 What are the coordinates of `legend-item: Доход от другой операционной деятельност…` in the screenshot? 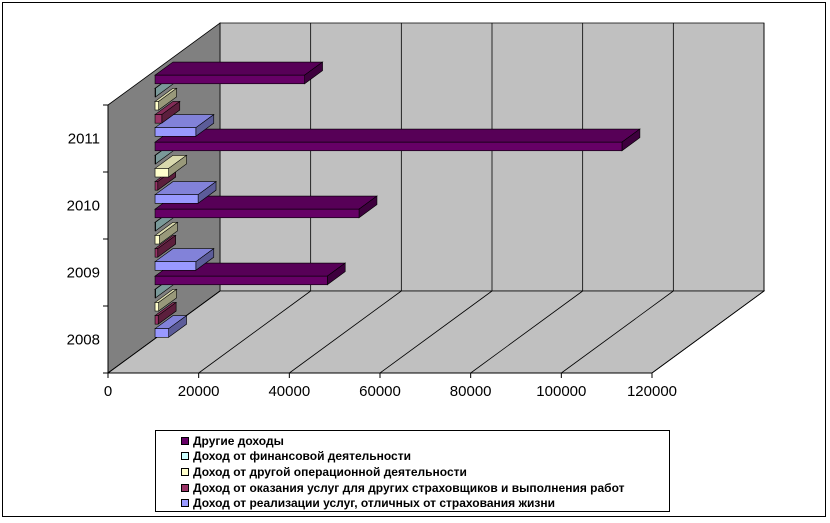 It's located at (425, 472).